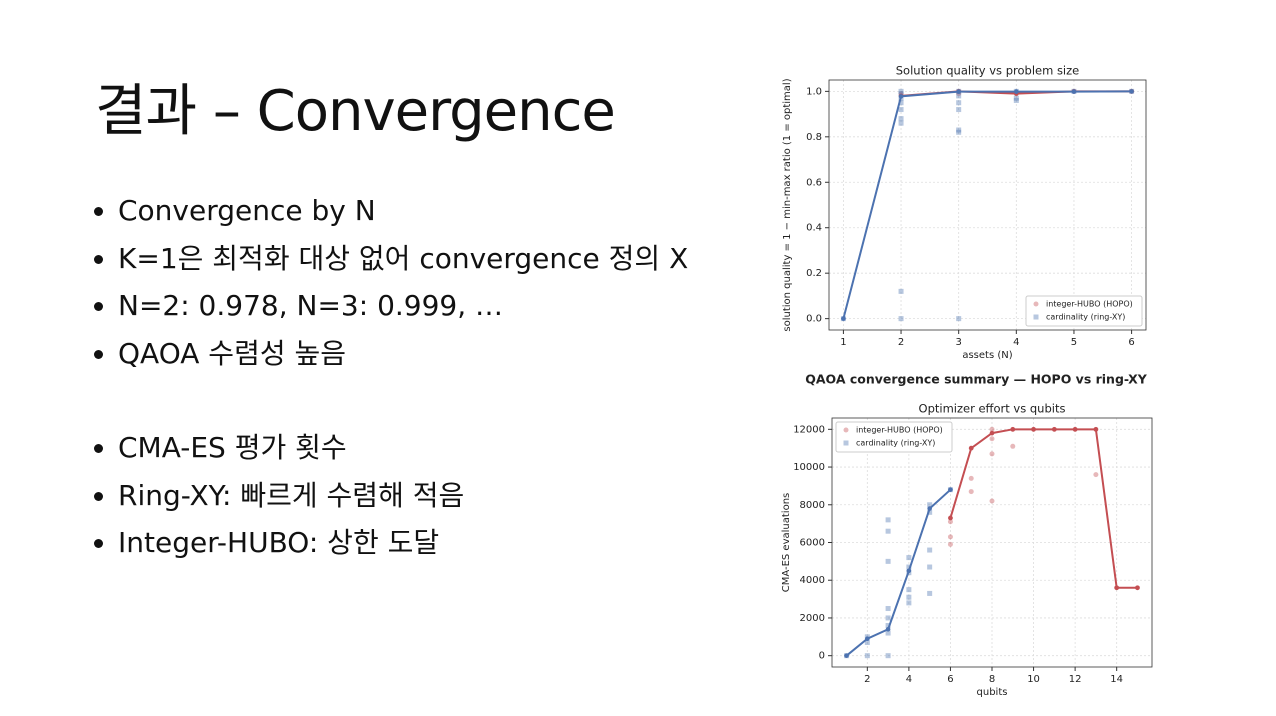  Describe the element at coordinates (291, 448) in the screenshot. I see `bullet: CMA-ES 평가 횟수` at that location.